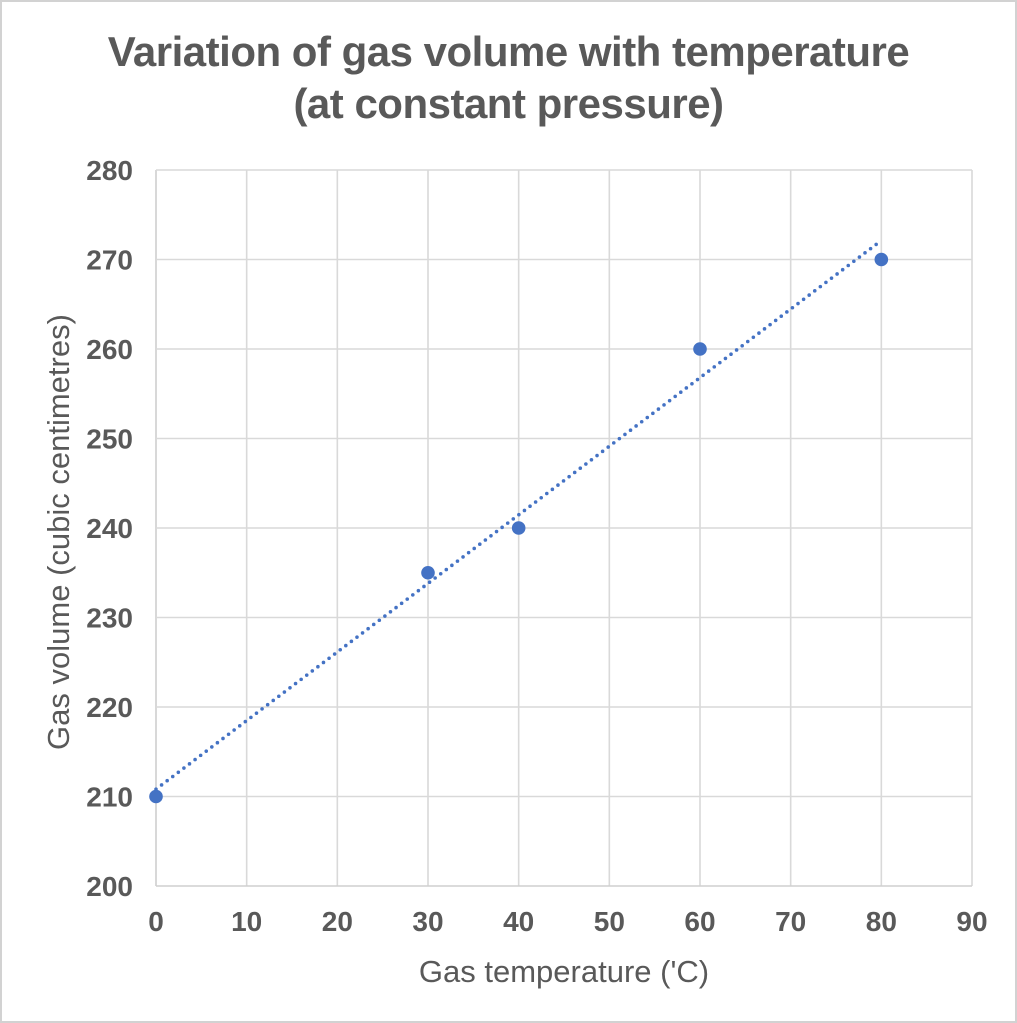 Image resolution: width=1017 pixels, height=1023 pixels. I want to click on y-tick-label: 260, so click(109, 349).